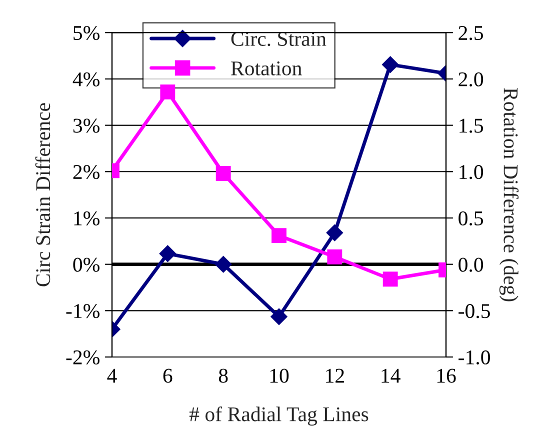 The image size is (549, 440). I want to click on x-tick-label: 4, so click(112, 375).